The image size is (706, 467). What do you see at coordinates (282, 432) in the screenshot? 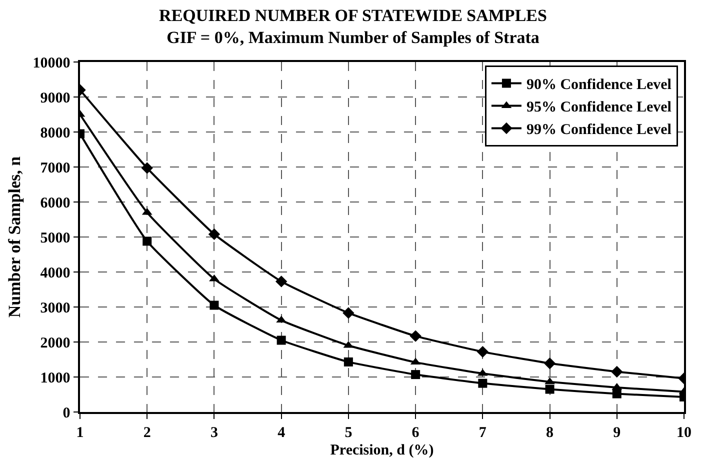
I see `x-tick-label: 4` at bounding box center [282, 432].